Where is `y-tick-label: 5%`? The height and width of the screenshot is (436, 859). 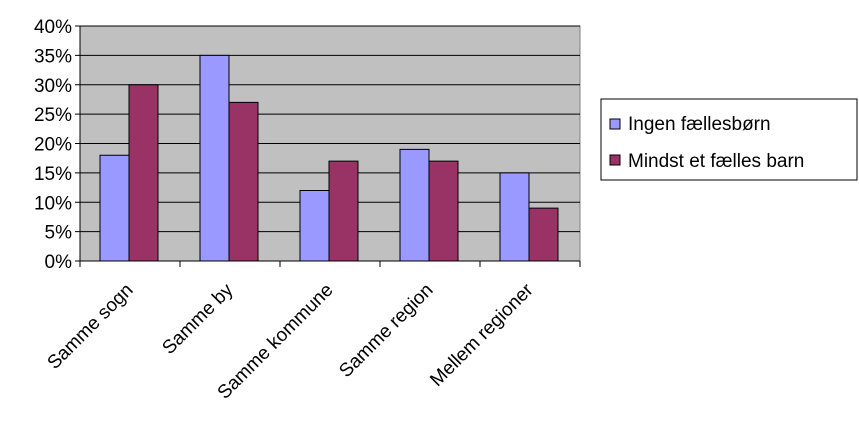 y-tick-label: 5% is located at coordinates (59, 233).